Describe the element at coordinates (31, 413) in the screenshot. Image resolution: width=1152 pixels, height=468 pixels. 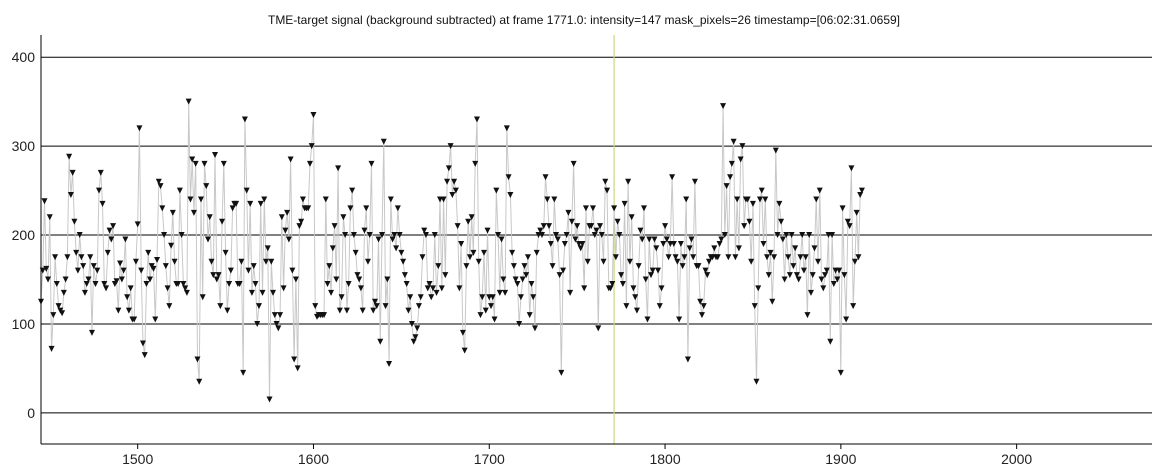
I see `y-tick-label: 0` at that location.